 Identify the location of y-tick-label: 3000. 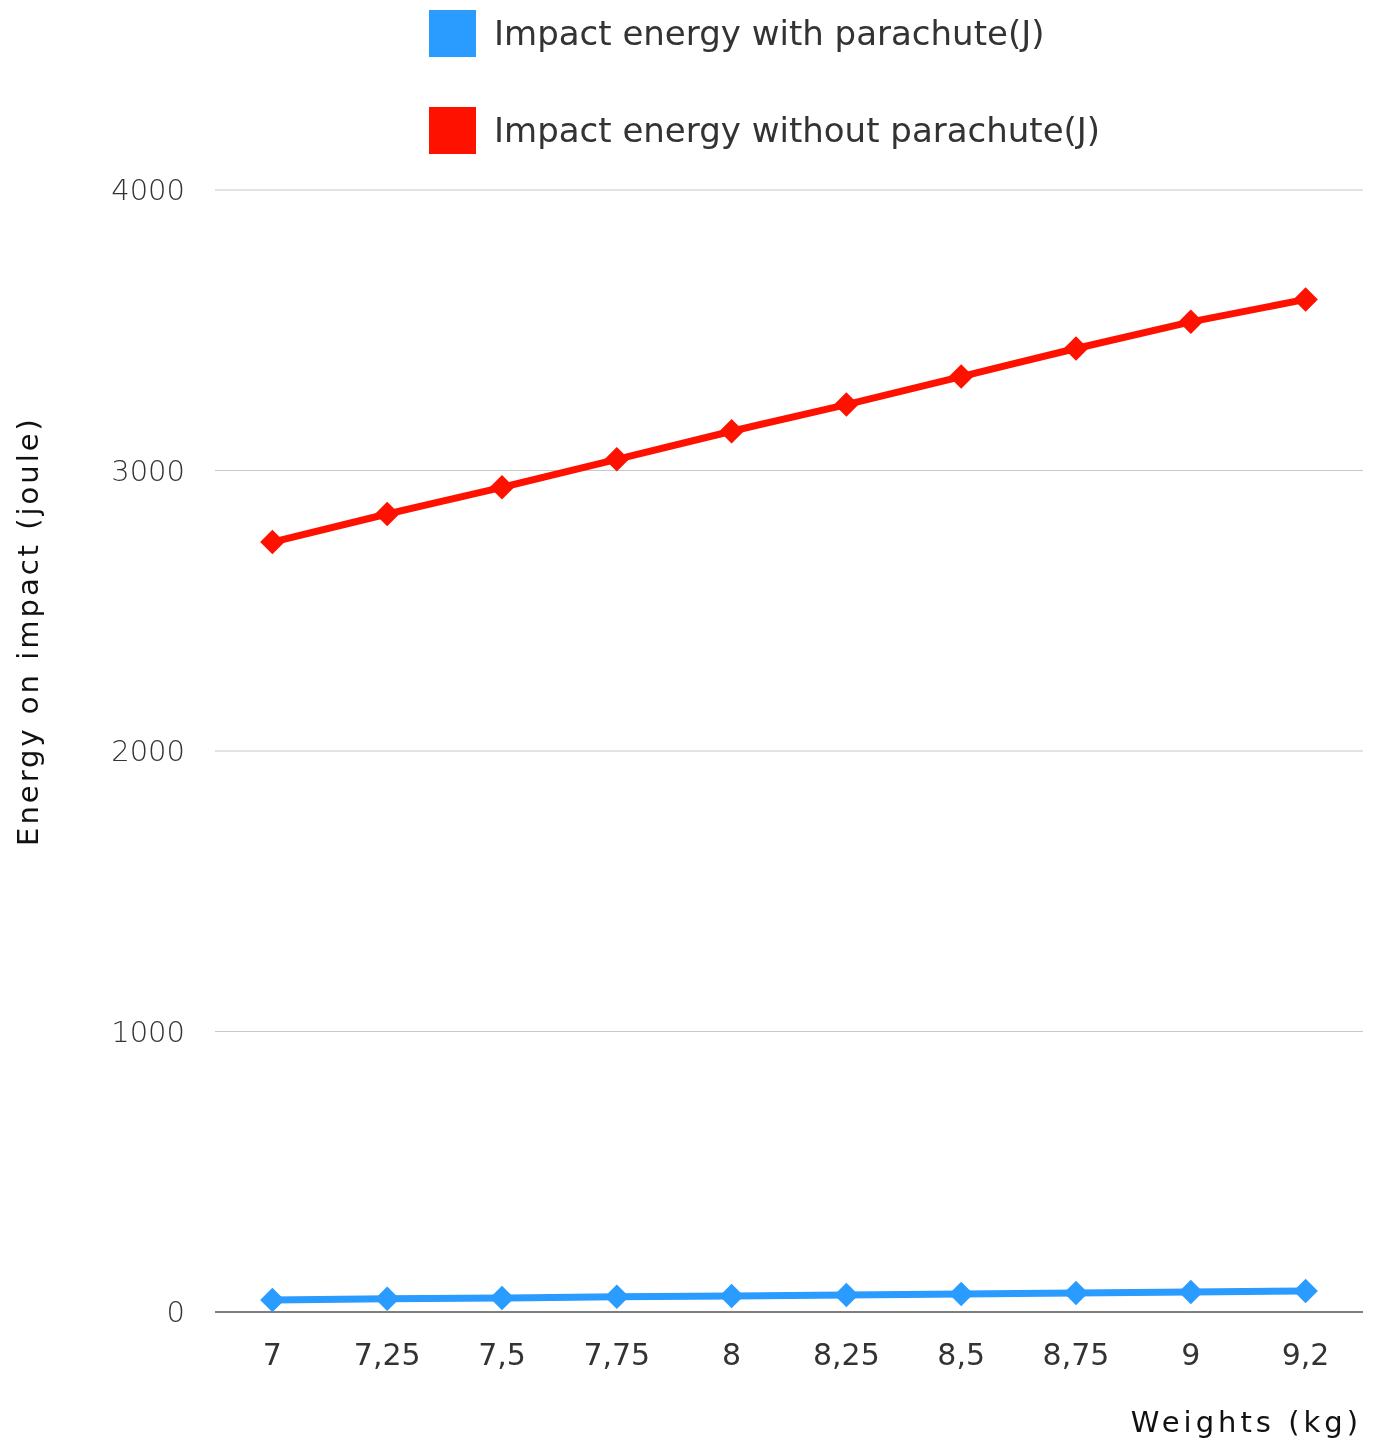
(148, 470).